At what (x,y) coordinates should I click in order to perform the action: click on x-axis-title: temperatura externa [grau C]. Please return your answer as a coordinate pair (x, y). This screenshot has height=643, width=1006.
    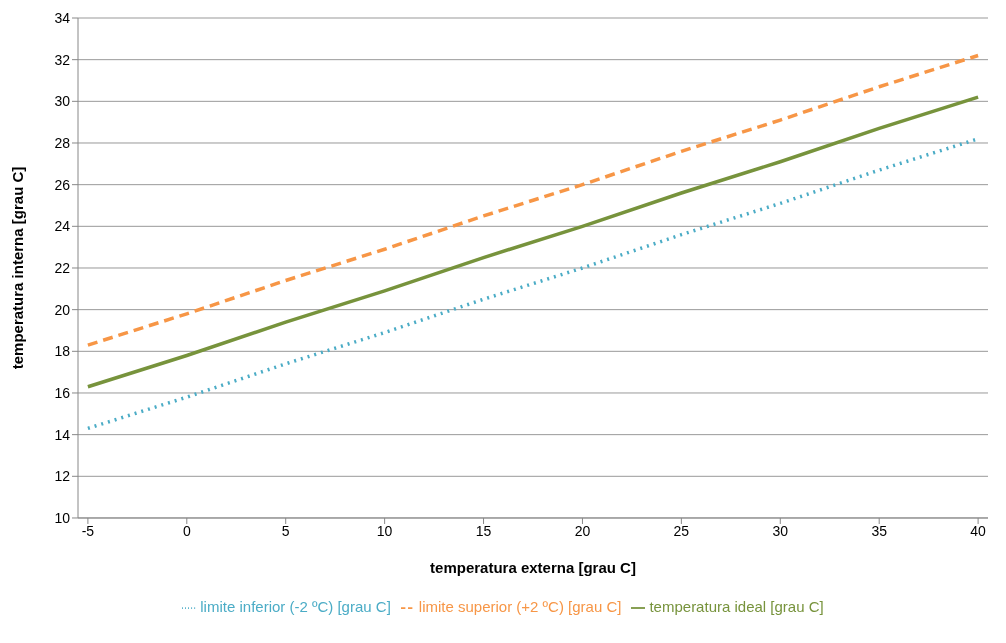
    Looking at the image, I should click on (533, 567).